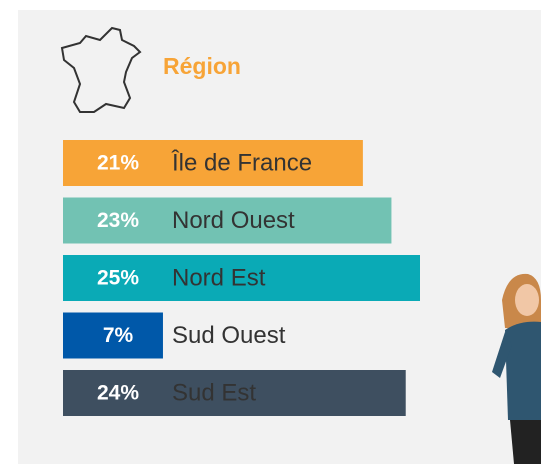 The height and width of the screenshot is (464, 541). I want to click on category-label: Nord Ouest, so click(233, 220).